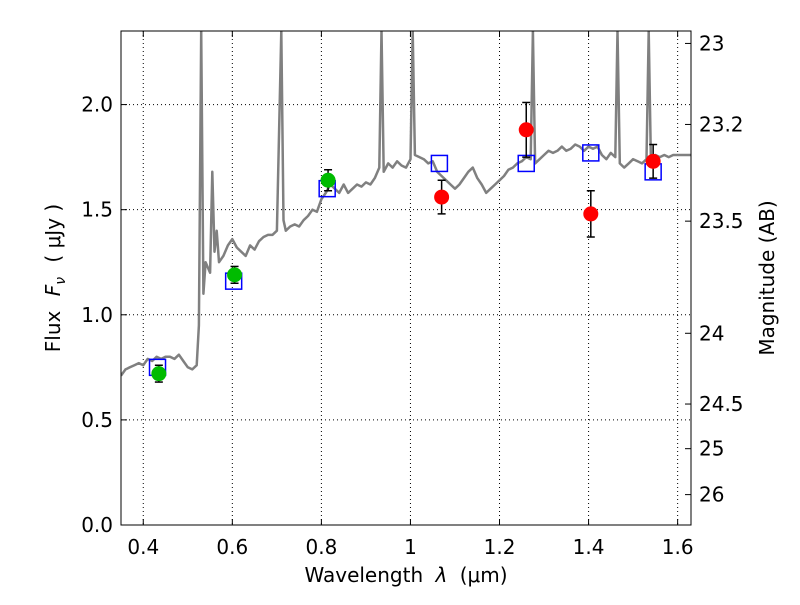  Describe the element at coordinates (711, 449) in the screenshot. I see `y2-tick-label: 25` at that location.